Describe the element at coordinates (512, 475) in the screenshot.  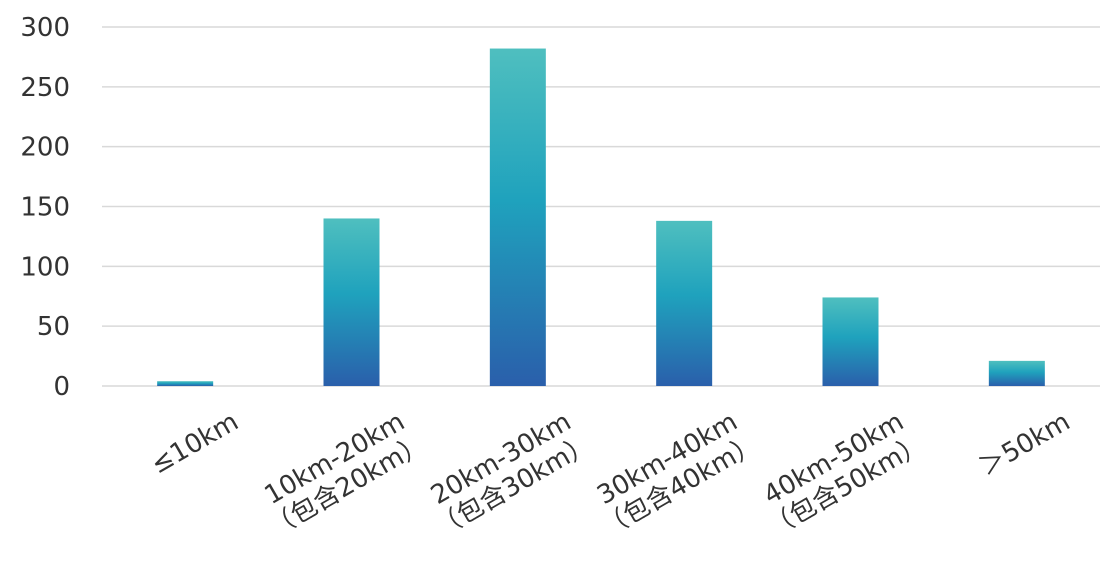
I see `category-label-group: 20km-30km（包含30km）` at that location.